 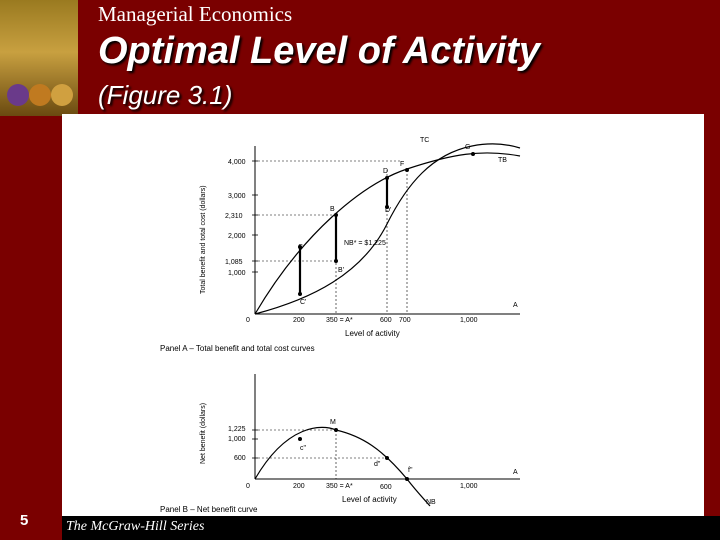 What do you see at coordinates (40, 95) in the screenshot?
I see `spheres-logo-icon` at bounding box center [40, 95].